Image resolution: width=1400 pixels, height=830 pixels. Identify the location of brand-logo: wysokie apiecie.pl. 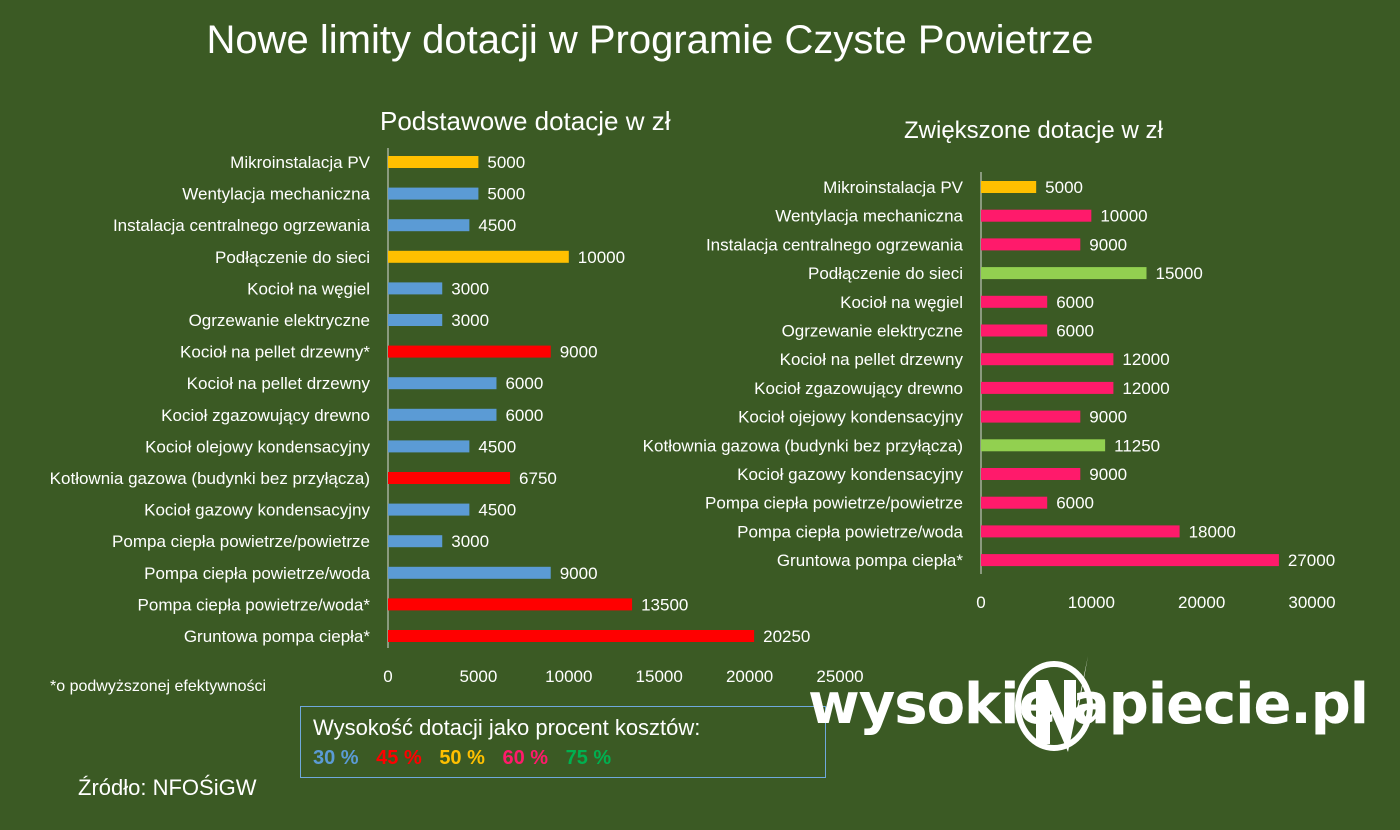
(1088, 705).